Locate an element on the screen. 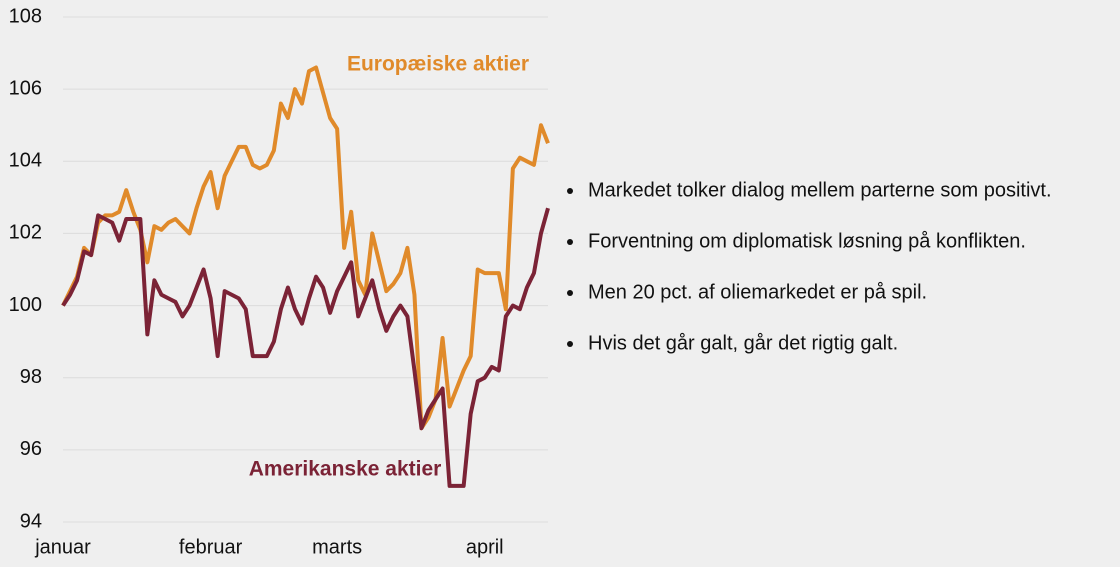 The height and width of the screenshot is (567, 1120). y-tick-label: 102 is located at coordinates (25, 233).